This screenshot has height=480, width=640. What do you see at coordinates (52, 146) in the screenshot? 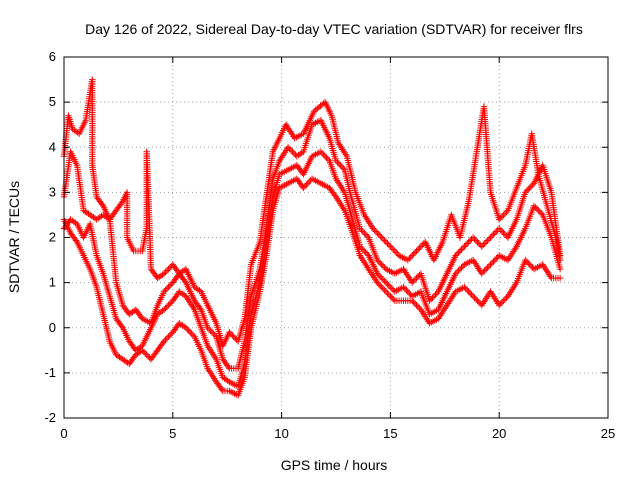
I see `y-tick-label: 4` at bounding box center [52, 146].